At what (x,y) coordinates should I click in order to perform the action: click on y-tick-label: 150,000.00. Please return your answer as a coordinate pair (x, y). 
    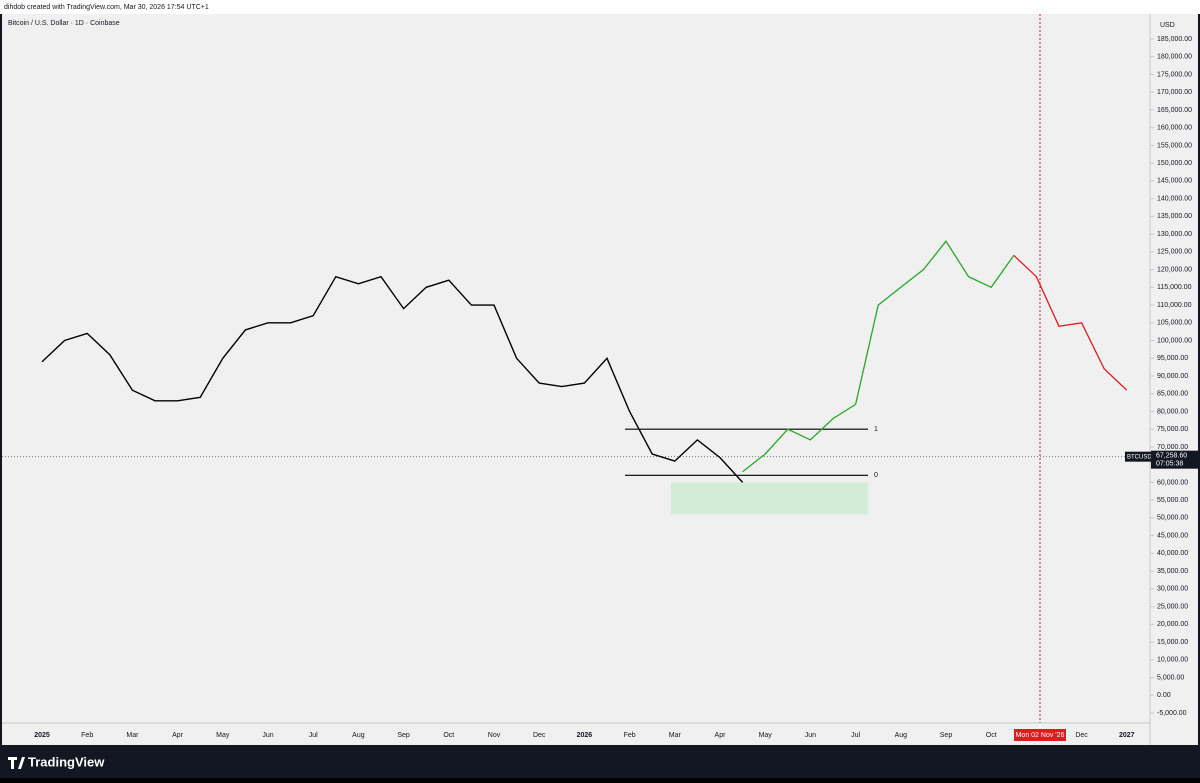
    Looking at the image, I should click on (1174, 163).